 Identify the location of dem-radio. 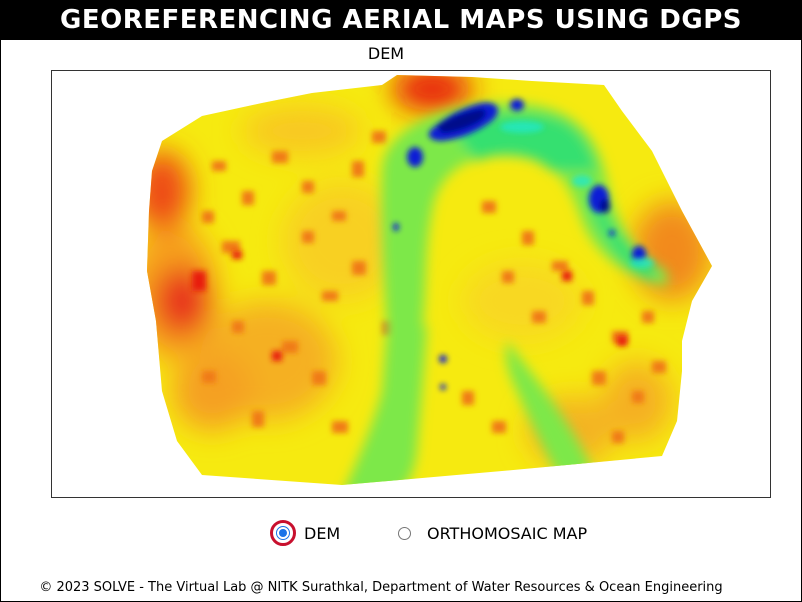
(283, 533).